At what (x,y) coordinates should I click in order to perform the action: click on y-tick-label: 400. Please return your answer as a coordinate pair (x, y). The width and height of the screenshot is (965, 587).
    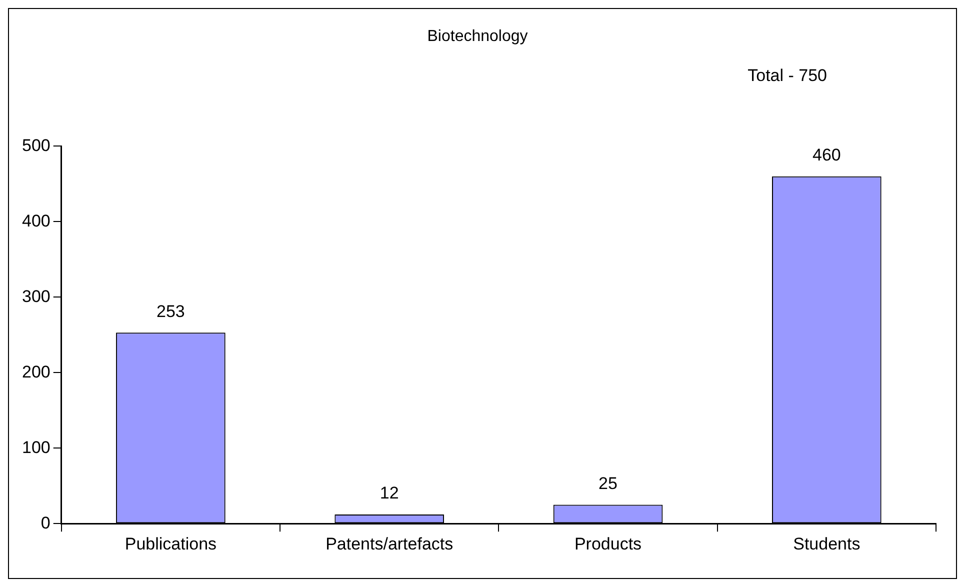
    Looking at the image, I should click on (36, 220).